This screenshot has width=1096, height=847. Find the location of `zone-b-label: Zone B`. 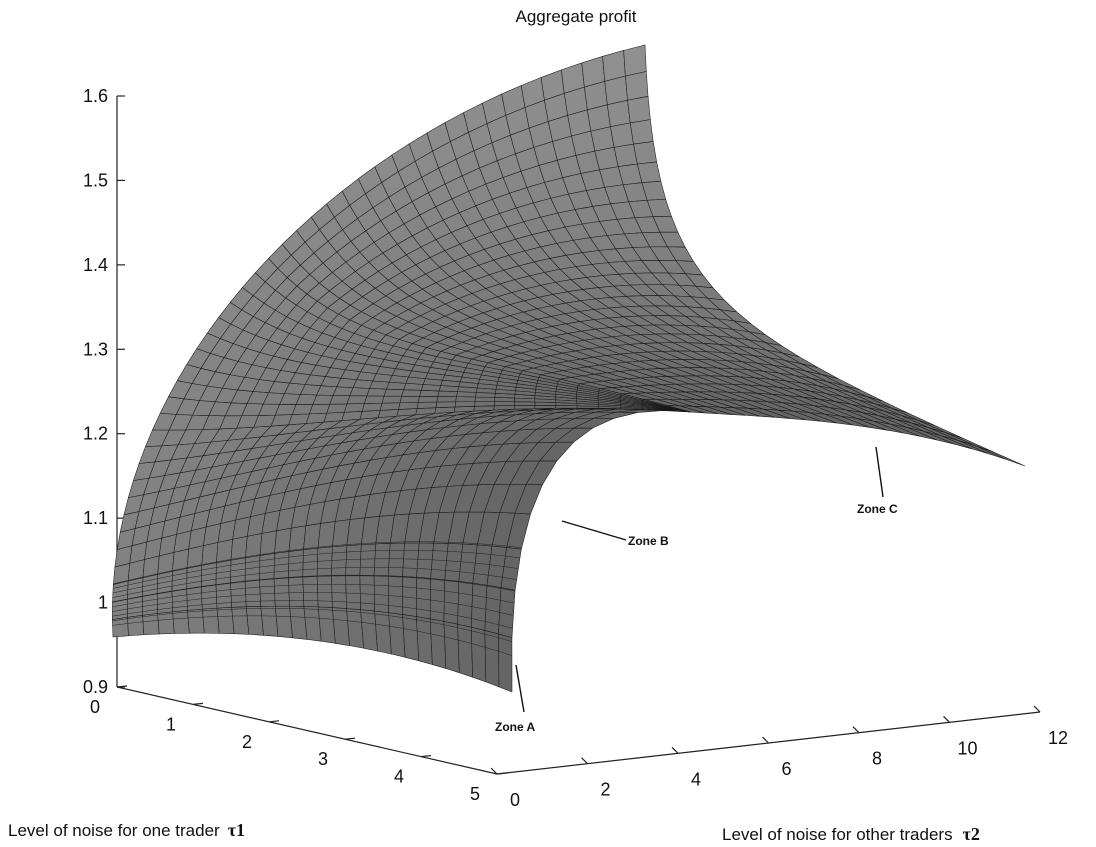

zone-b-label: Zone B is located at coordinates (648, 541).